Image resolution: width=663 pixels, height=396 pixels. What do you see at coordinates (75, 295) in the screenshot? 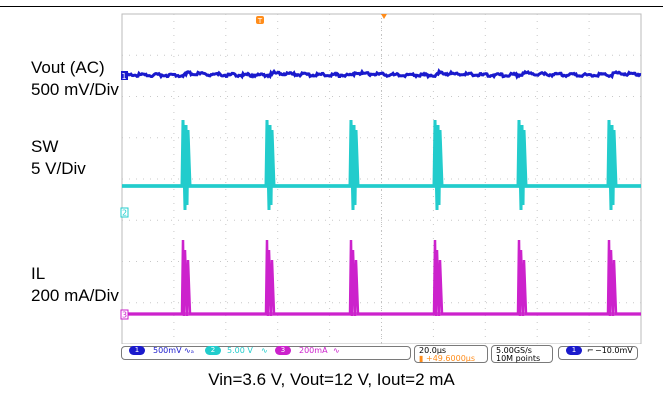
I see `il-scale-label: 200 mA/Div` at bounding box center [75, 295].